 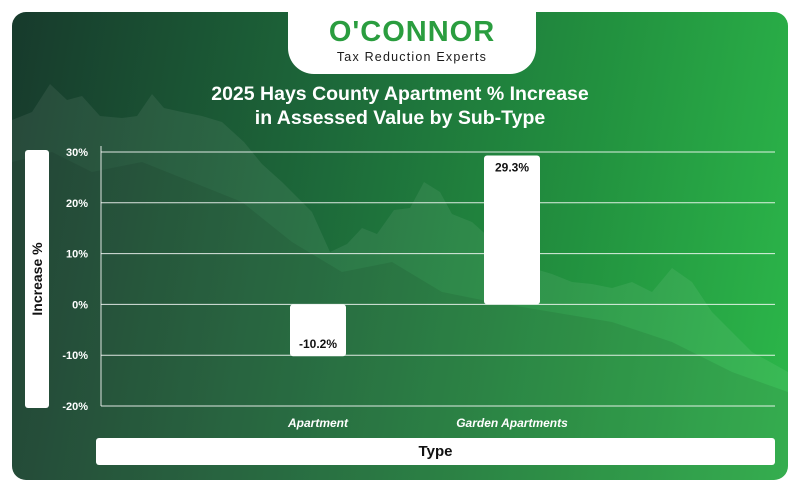 What do you see at coordinates (80, 305) in the screenshot?
I see `y-tick-label: 0%` at bounding box center [80, 305].